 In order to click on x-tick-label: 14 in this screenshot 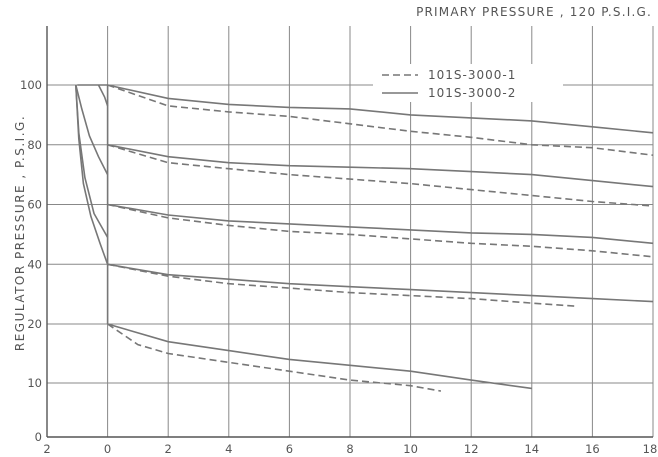, I will do `click(531, 449)`.